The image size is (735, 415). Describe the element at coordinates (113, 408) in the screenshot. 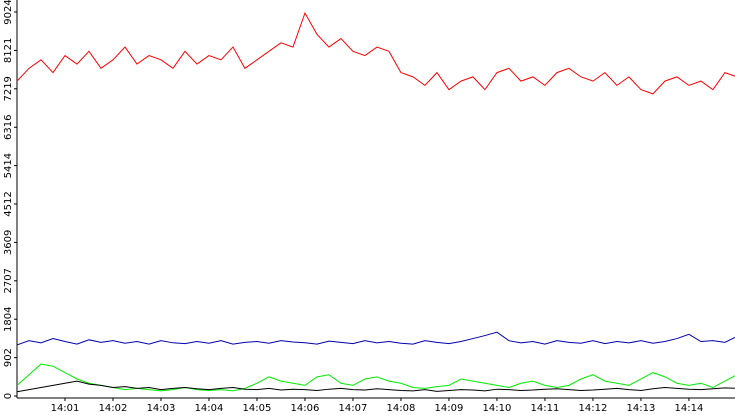

I see `x-tick-label: 14:02` at that location.